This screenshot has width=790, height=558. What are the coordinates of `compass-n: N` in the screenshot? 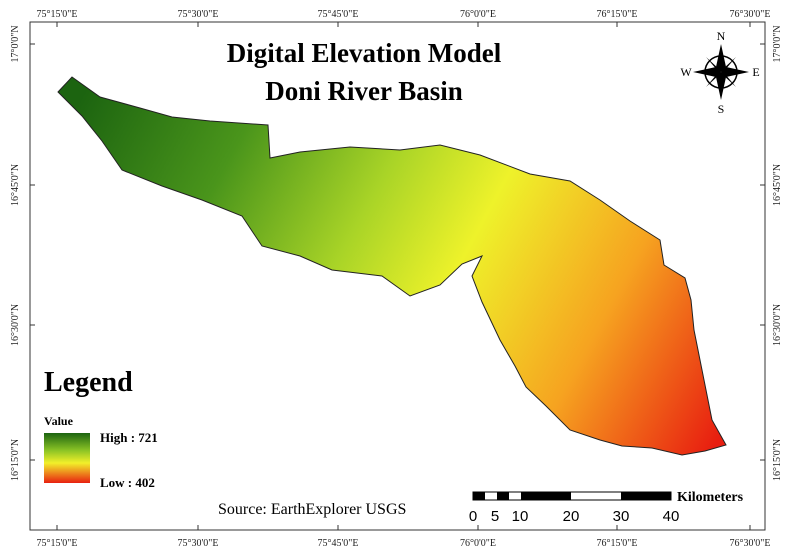 It's located at (721, 36).